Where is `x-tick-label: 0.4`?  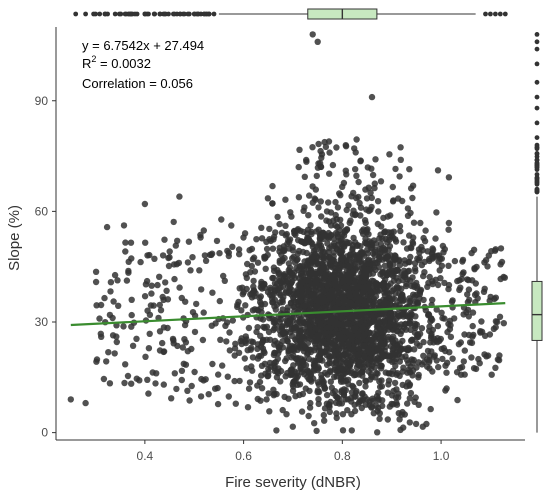
x-tick-label: 0.4 is located at coordinates (145, 456).